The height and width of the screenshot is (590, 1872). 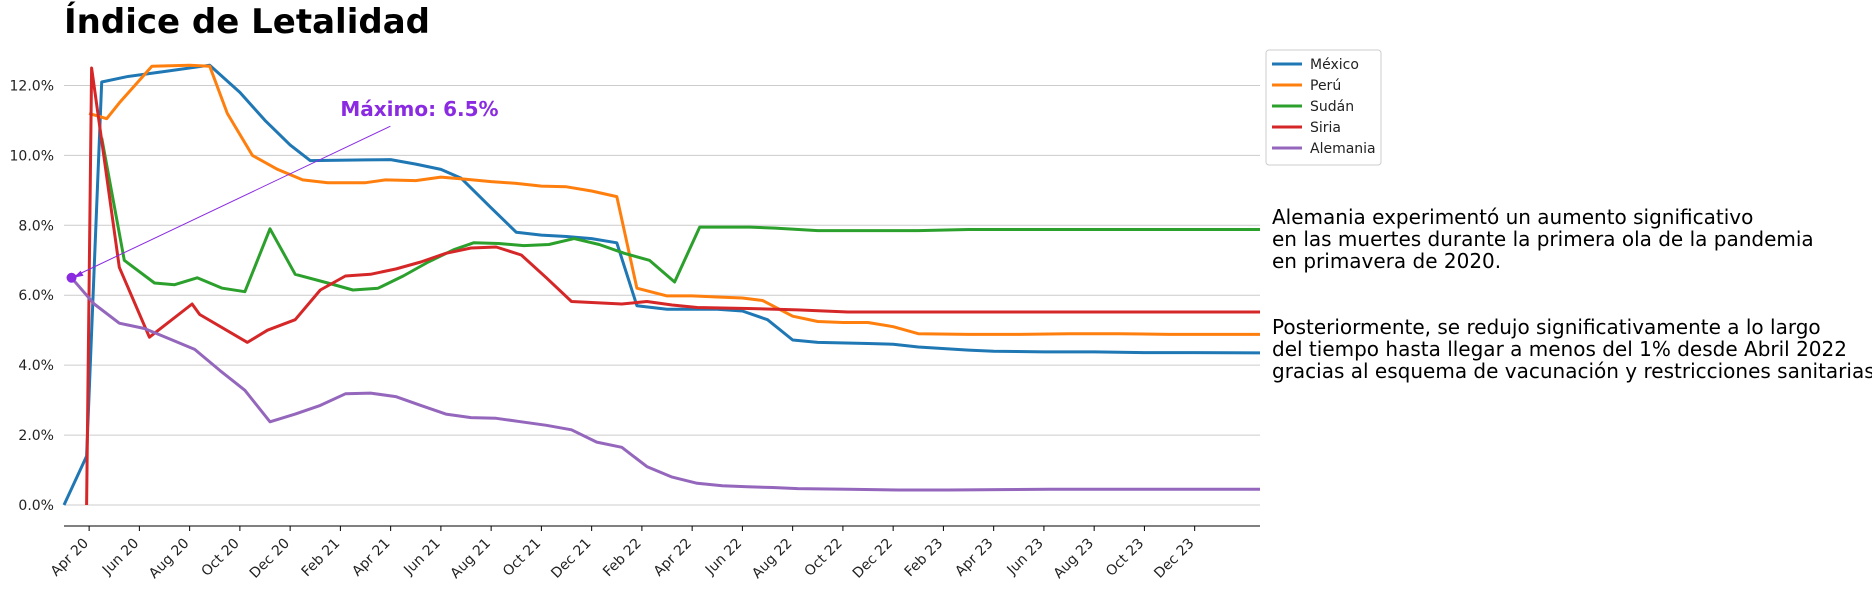 I want to click on x-tick-label: Aug 22, so click(x=772, y=559).